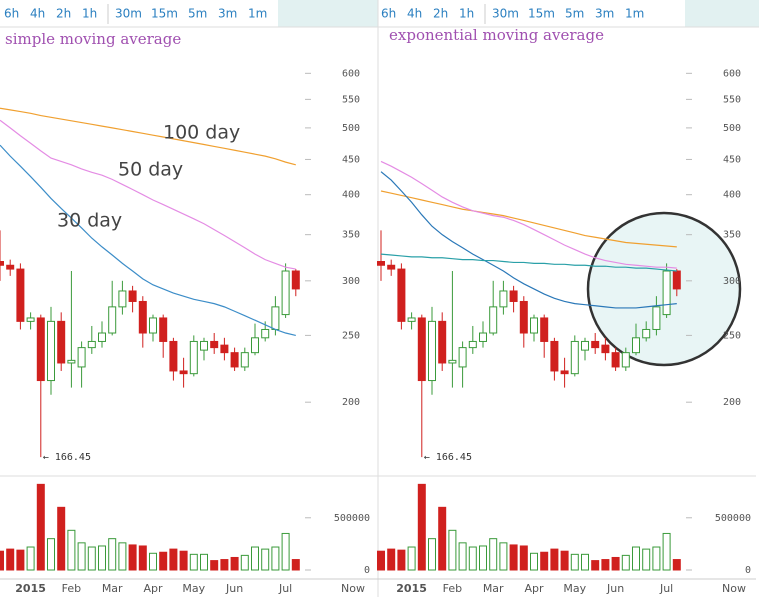 The width and height of the screenshot is (759, 597). I want to click on low-annotation: ← 166.45, so click(67, 457).